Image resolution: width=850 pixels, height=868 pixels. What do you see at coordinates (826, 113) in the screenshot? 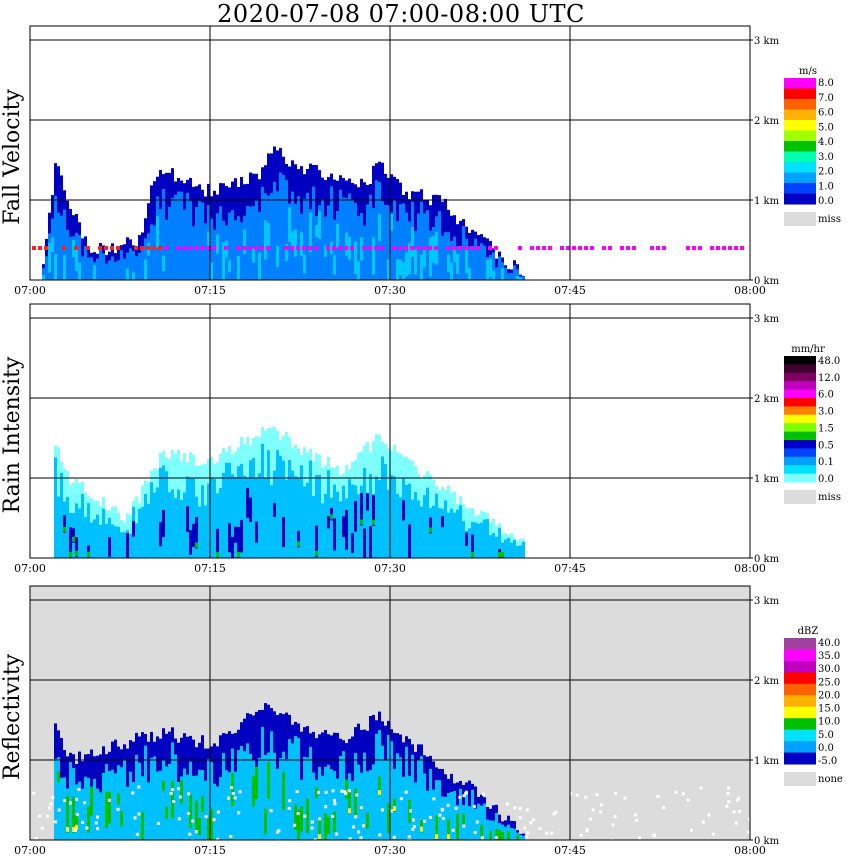
I see `fall-velocity-legend-label: 6.0` at bounding box center [826, 113].